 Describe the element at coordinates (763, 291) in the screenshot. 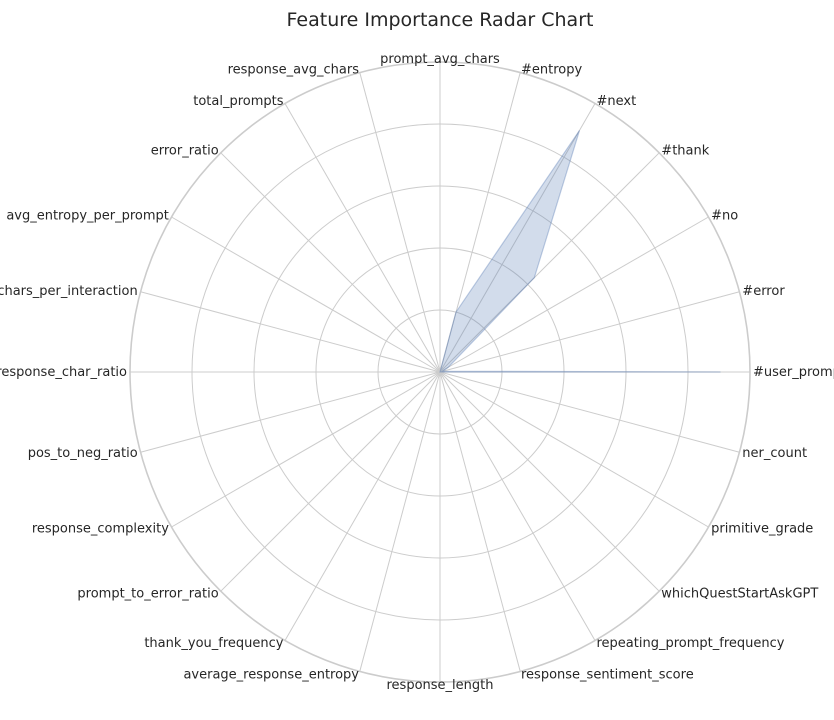

I see `axis-label: #error` at that location.